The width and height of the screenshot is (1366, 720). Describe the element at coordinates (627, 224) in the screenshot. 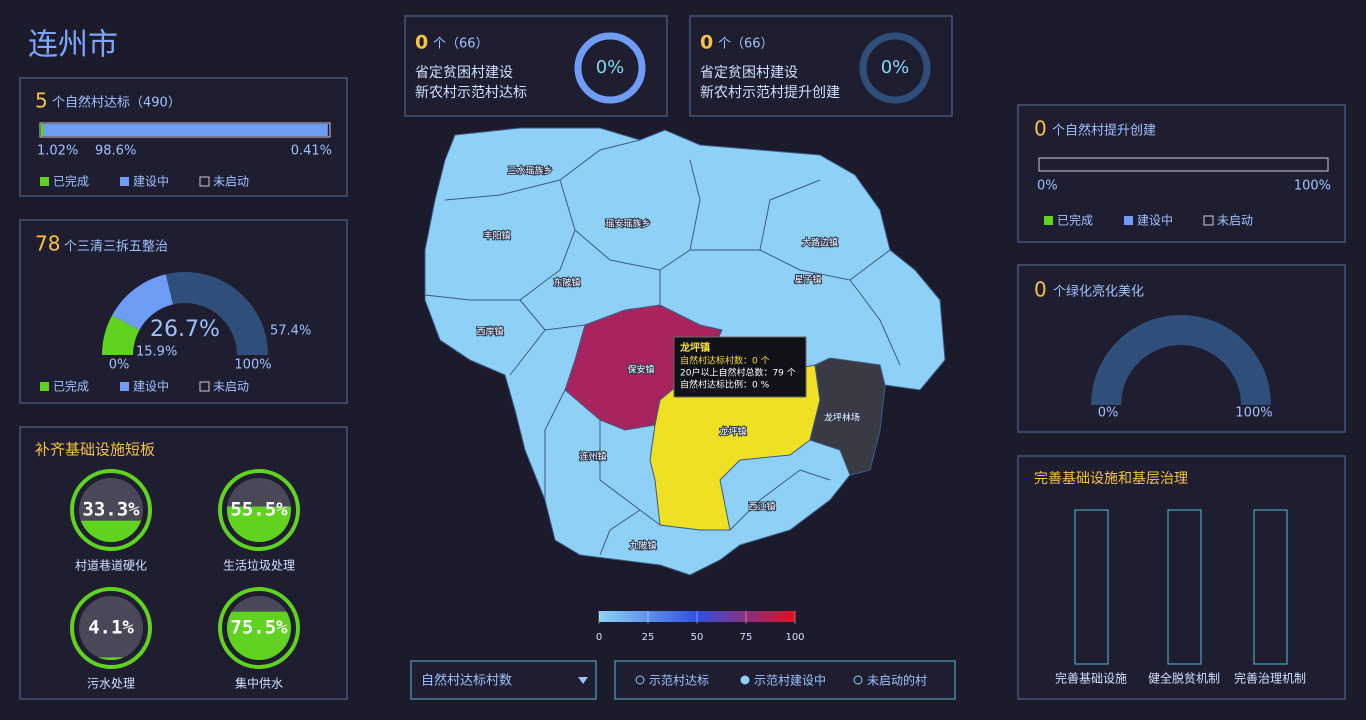

I see `region-label: 瑶安瑶族乡` at that location.